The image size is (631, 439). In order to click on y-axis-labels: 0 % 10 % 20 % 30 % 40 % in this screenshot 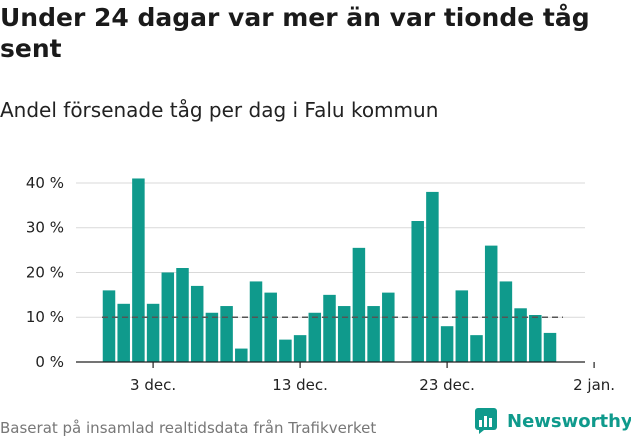, I will do `click(45, 272)`.